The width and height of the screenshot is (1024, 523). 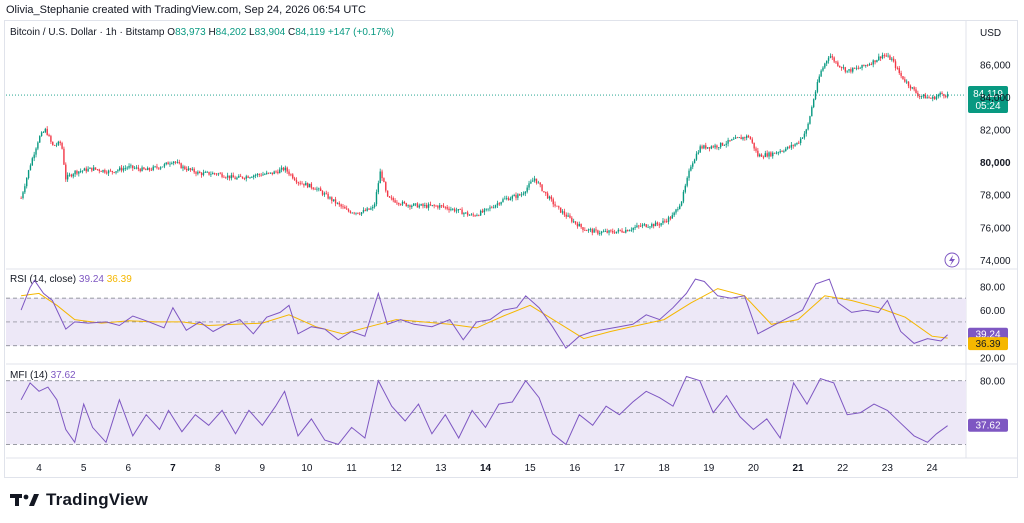 I want to click on date-tick-label: 11, so click(x=351, y=468).